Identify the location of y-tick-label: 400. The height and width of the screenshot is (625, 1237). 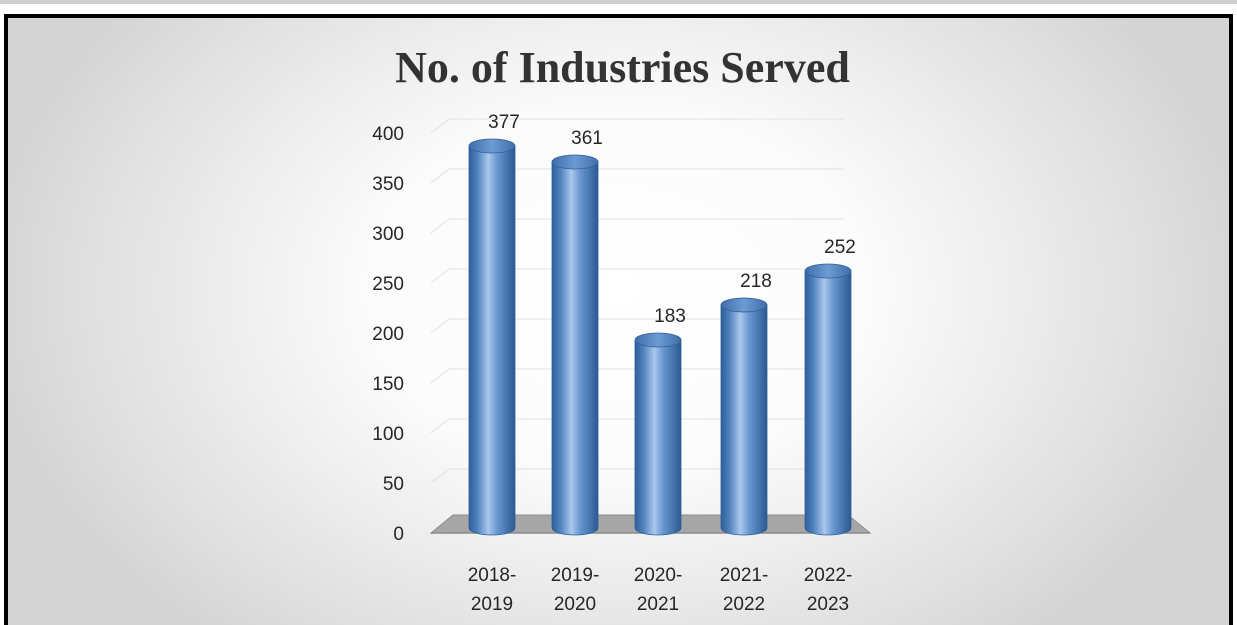
(388, 134).